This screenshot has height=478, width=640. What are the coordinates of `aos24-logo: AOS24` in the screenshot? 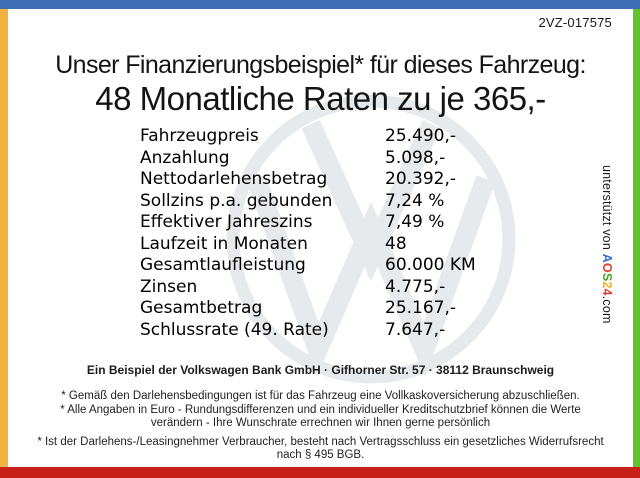 It's located at (607, 275).